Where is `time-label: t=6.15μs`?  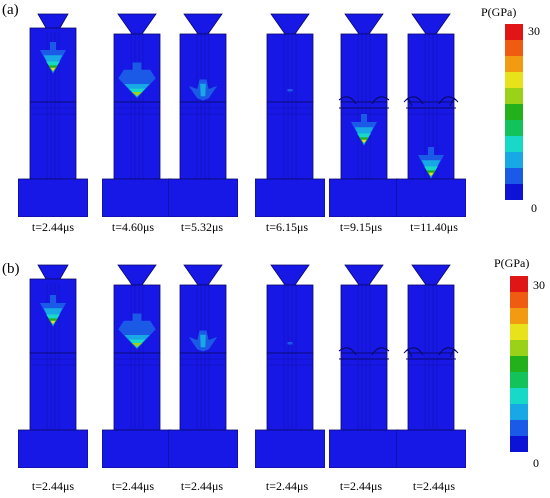 time-label: t=6.15μs is located at coordinates (287, 227).